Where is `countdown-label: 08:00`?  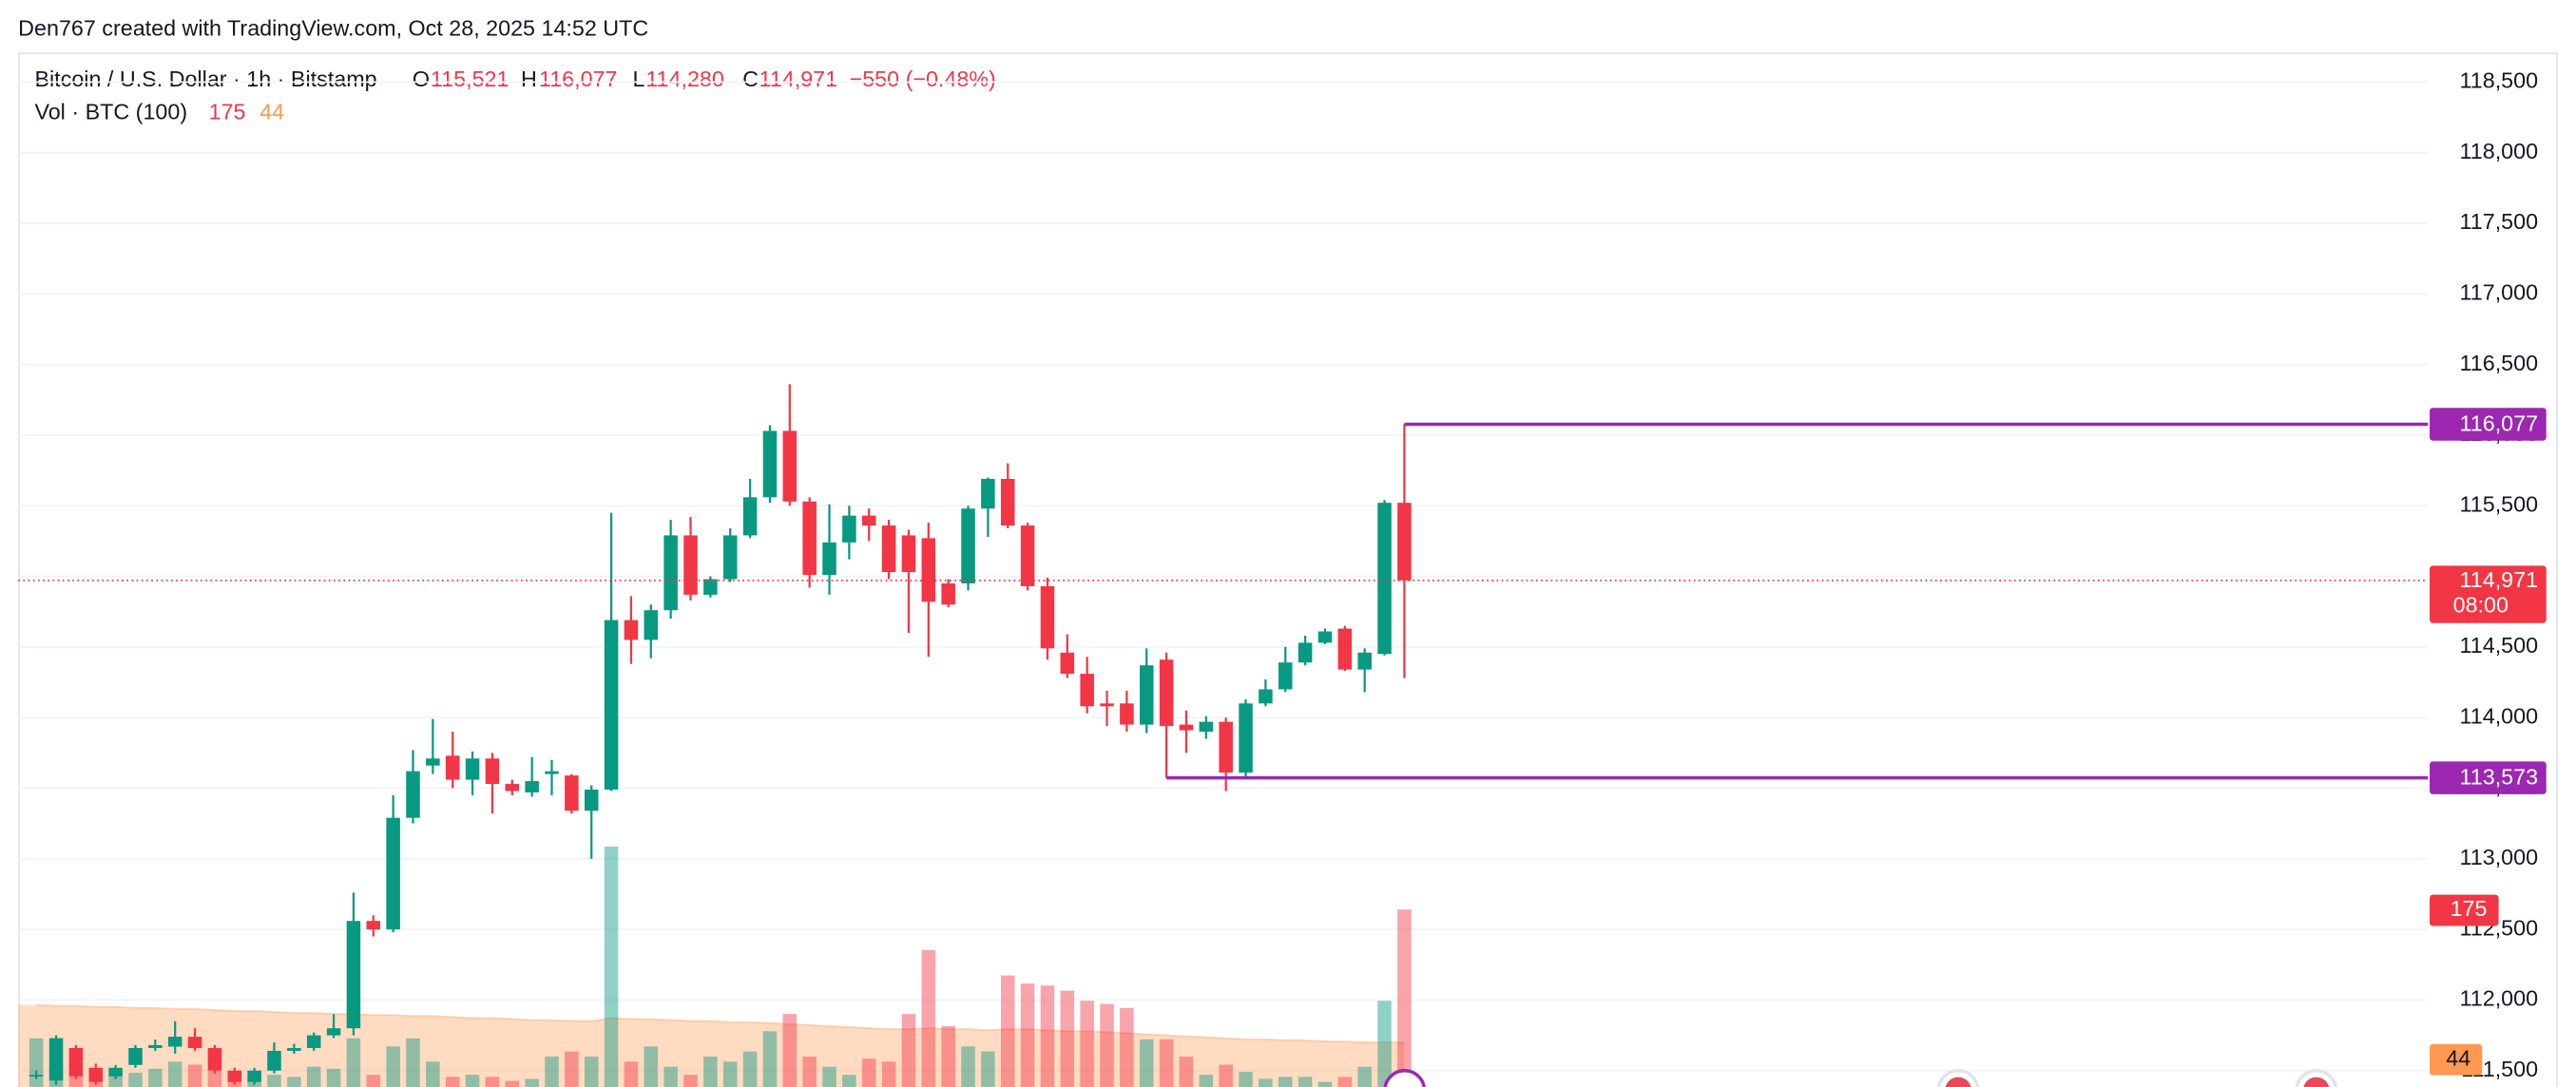 countdown-label: 08:00 is located at coordinates (2481, 605).